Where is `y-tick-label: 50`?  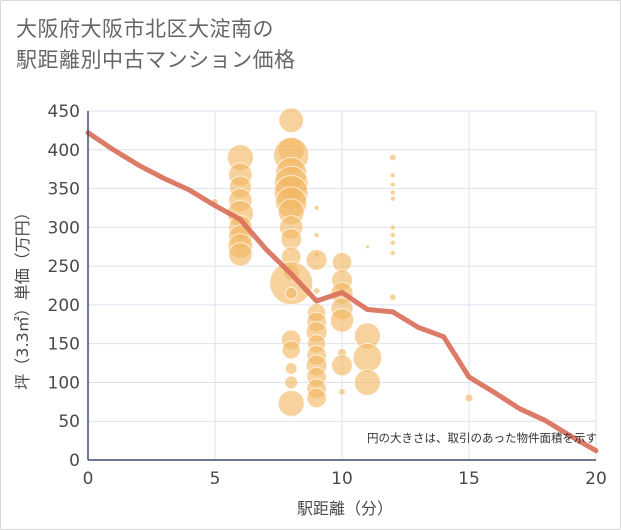 y-tick-label: 50 is located at coordinates (69, 422).